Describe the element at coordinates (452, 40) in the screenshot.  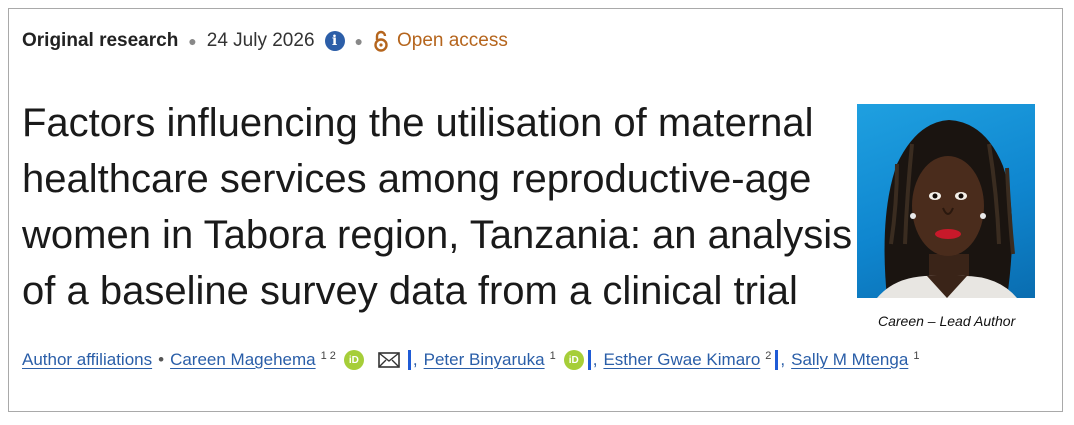
I see `open-access-label: Open access` at that location.